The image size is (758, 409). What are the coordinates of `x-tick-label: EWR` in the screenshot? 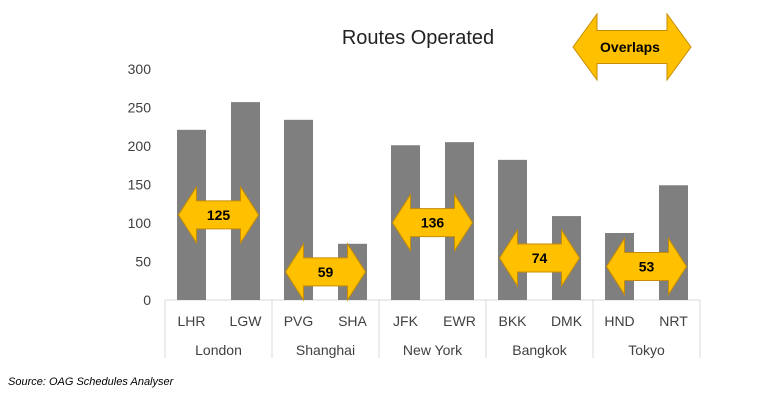 It's located at (459, 321).